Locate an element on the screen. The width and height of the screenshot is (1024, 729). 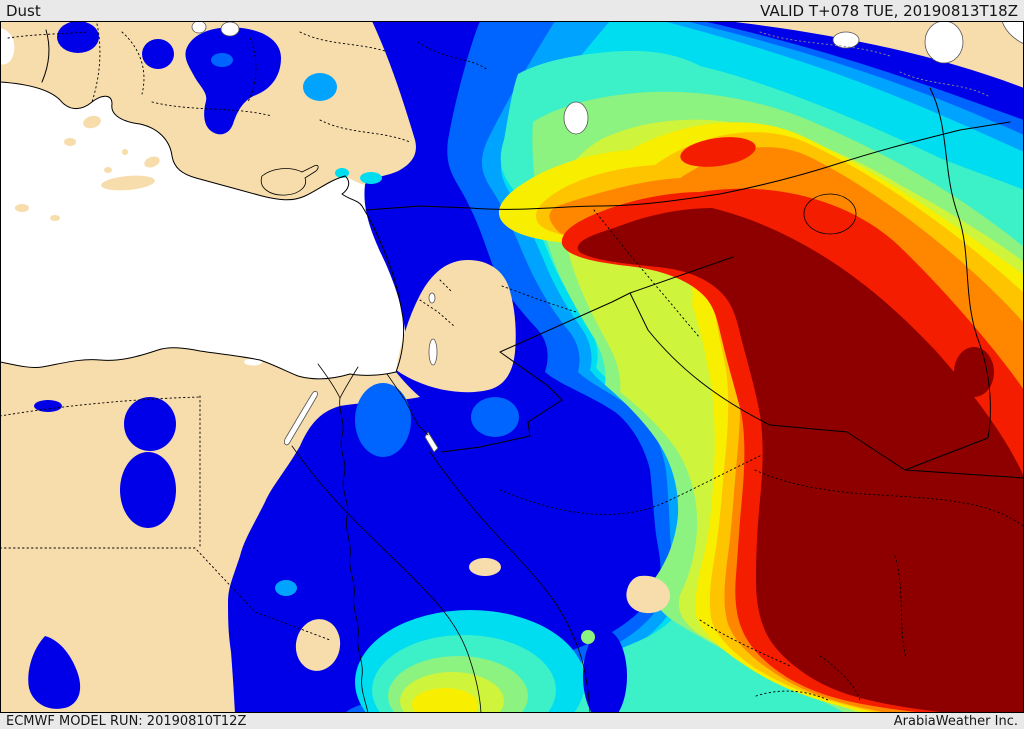
turkey-coastline is located at coordinates (181, 144).